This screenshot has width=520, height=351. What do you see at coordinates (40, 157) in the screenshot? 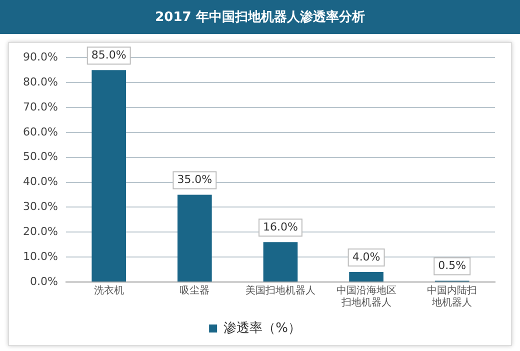
I see `y-tick-label: 50.0%` at bounding box center [40, 157].